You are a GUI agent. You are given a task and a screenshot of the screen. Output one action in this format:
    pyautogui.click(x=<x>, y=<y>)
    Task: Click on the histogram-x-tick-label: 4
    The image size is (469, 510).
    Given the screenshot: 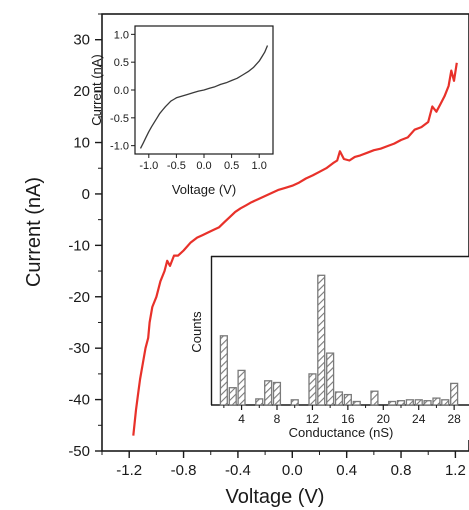 What is the action you would take?
    pyautogui.click(x=241, y=419)
    